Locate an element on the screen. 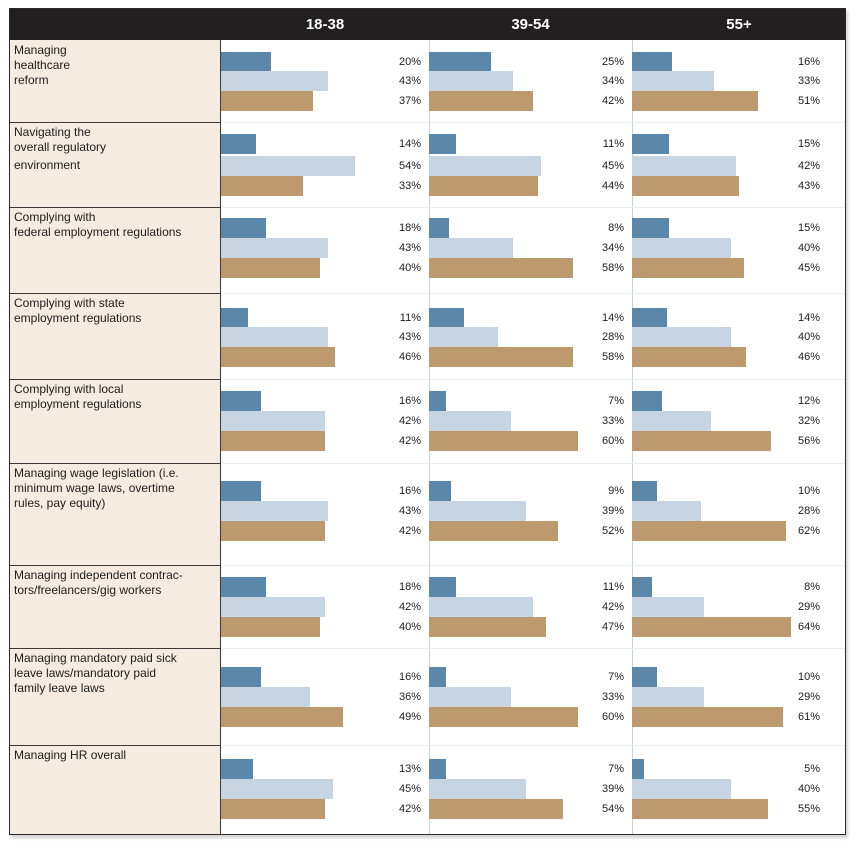 This screenshot has height=854, width=865. header-bar is located at coordinates (427, 24).